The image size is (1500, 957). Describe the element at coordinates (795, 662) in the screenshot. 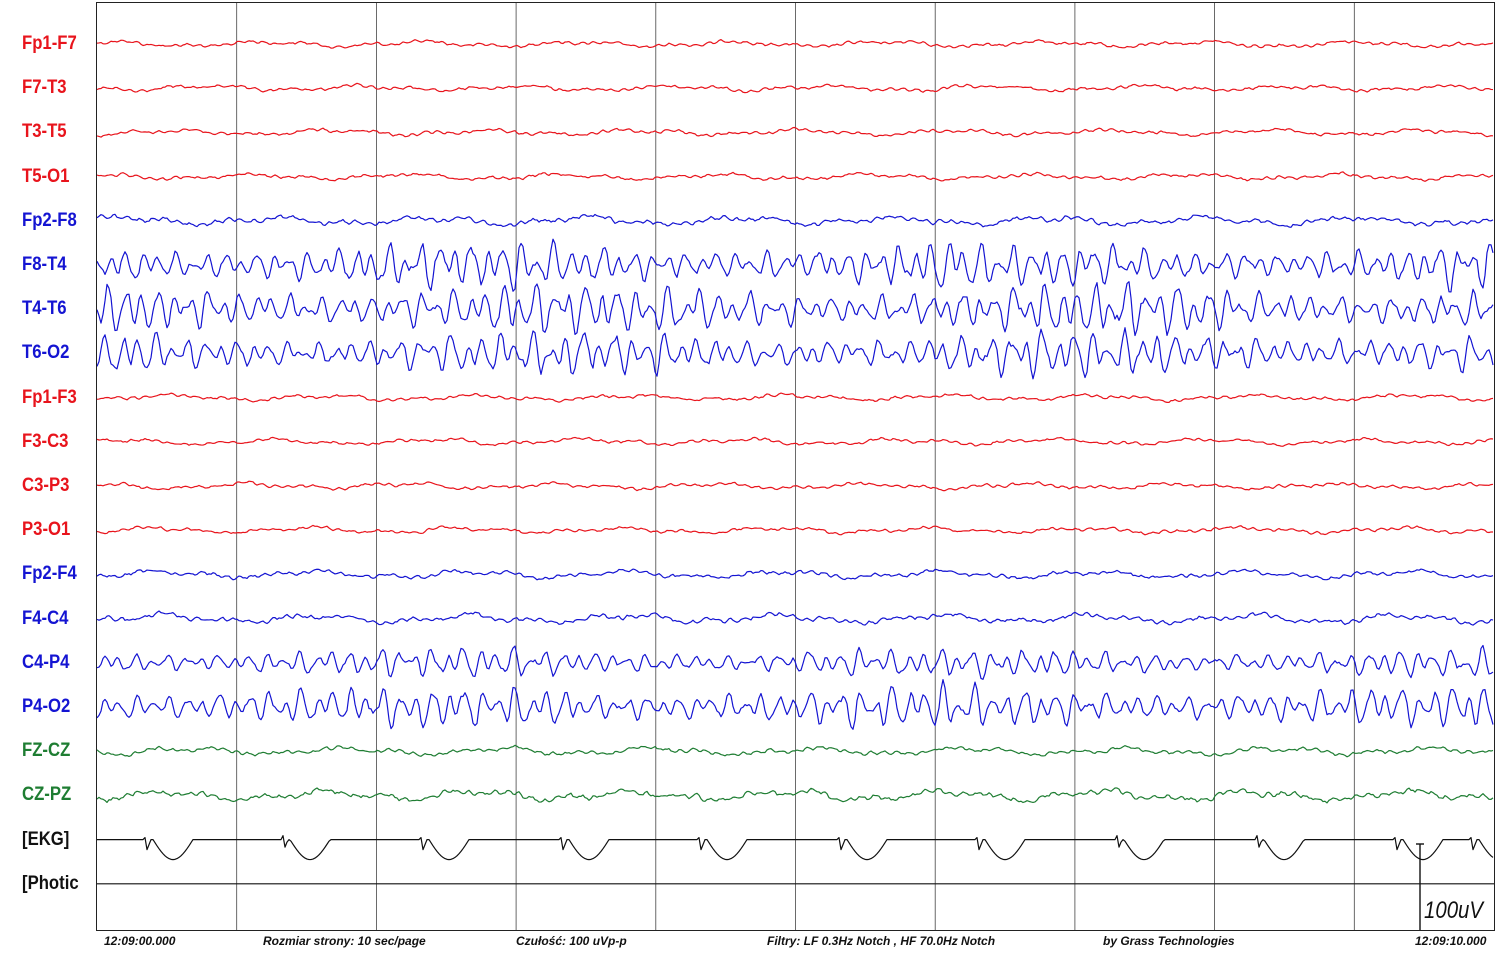

I see `trace-c4p4` at that location.